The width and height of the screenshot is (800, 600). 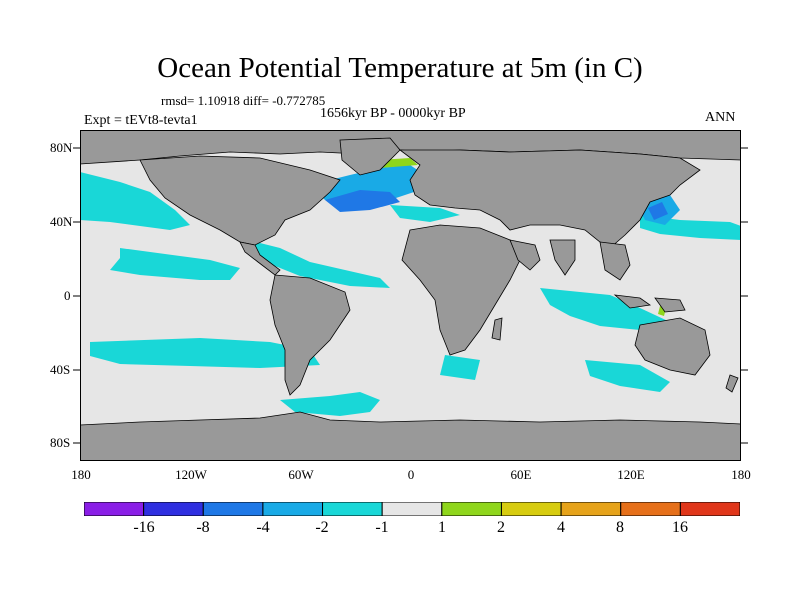 What do you see at coordinates (144, 527) in the screenshot?
I see `legend-tick-label: -16` at bounding box center [144, 527].